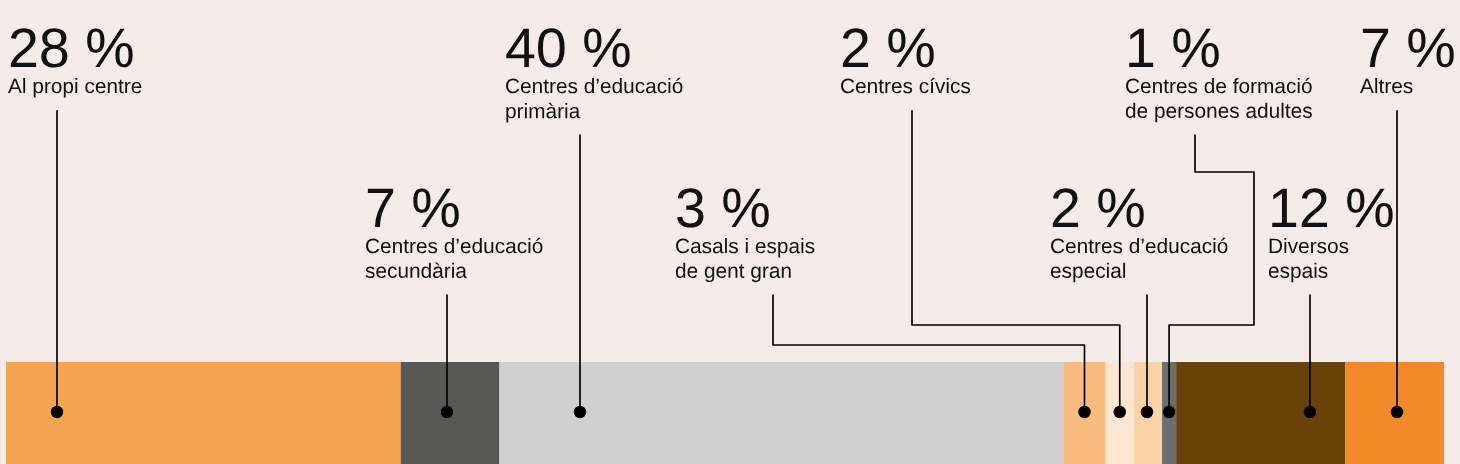  I want to click on data-label: 1 %, so click(1174, 48).